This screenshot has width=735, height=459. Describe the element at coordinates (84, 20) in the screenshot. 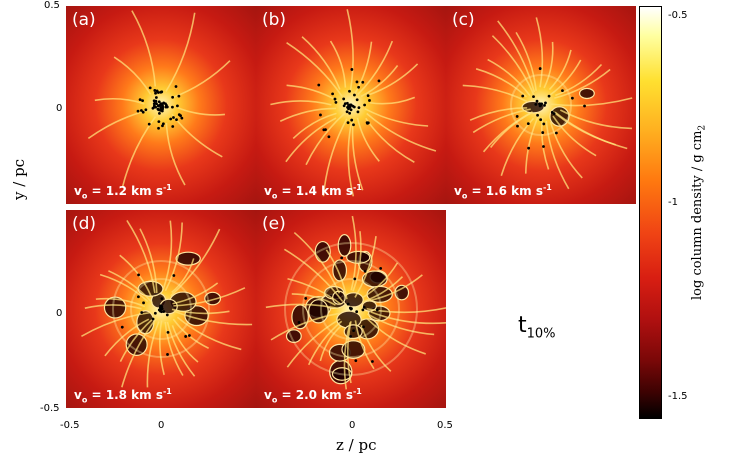

I see `panel-label: (a)` at that location.